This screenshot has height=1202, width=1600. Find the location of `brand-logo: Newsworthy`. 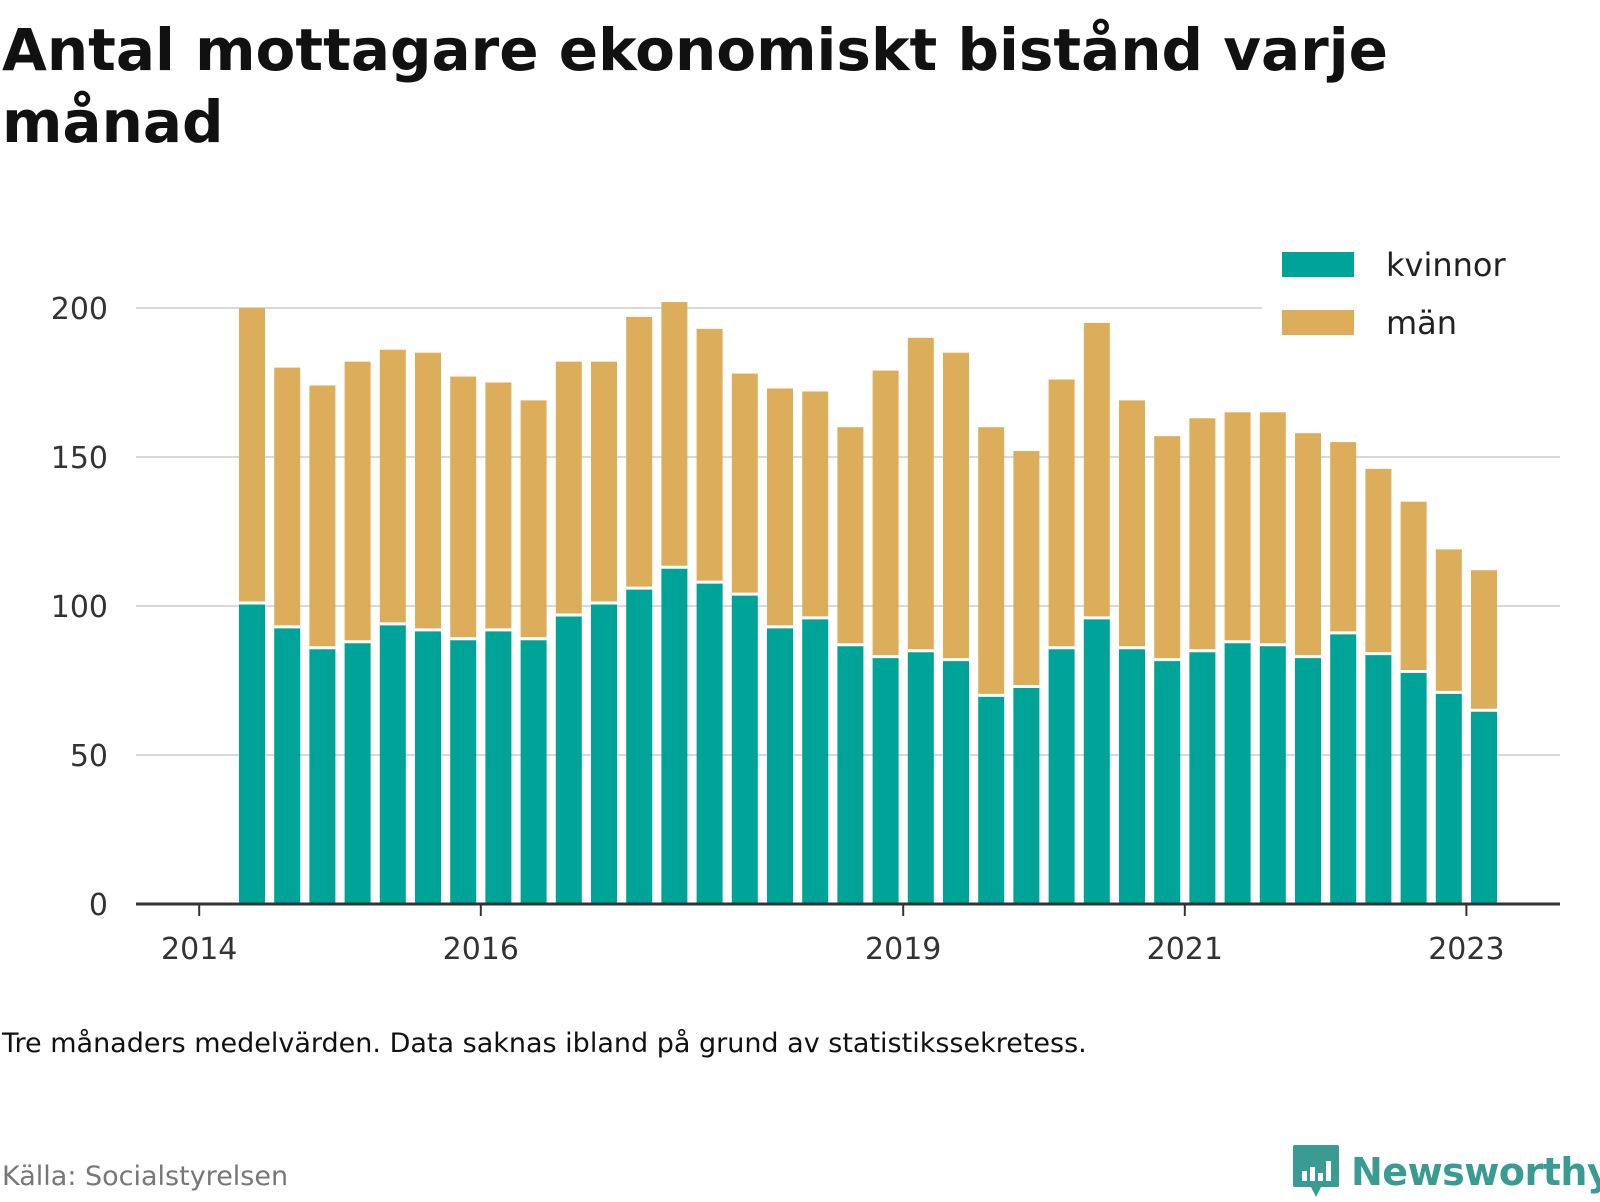

brand-logo: Newsworthy is located at coordinates (1445, 1172).